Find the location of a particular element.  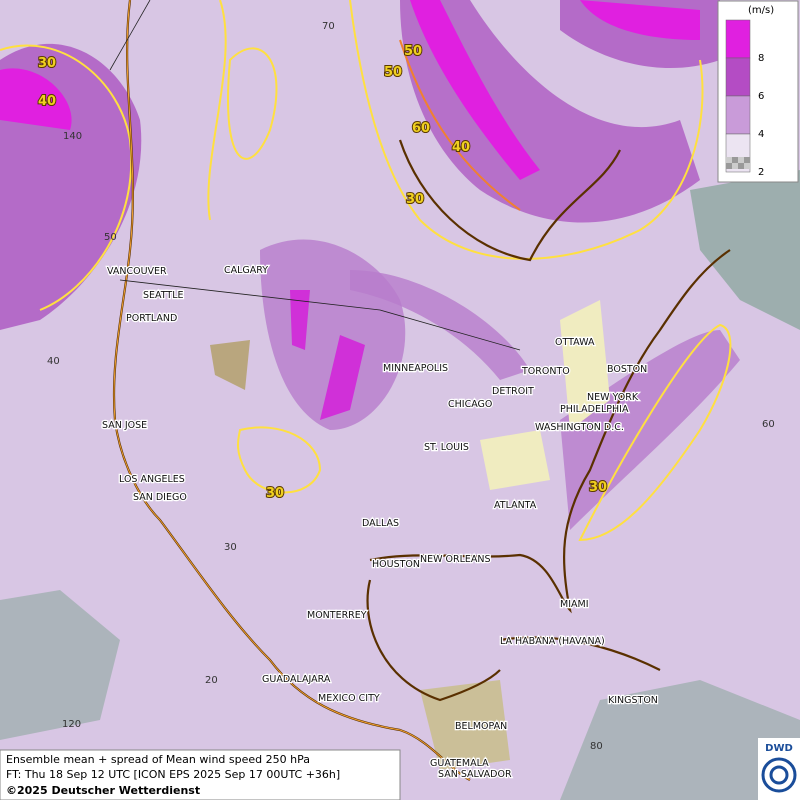

legend: (m/s) 8 6 4 2 is located at coordinates (758, 91).